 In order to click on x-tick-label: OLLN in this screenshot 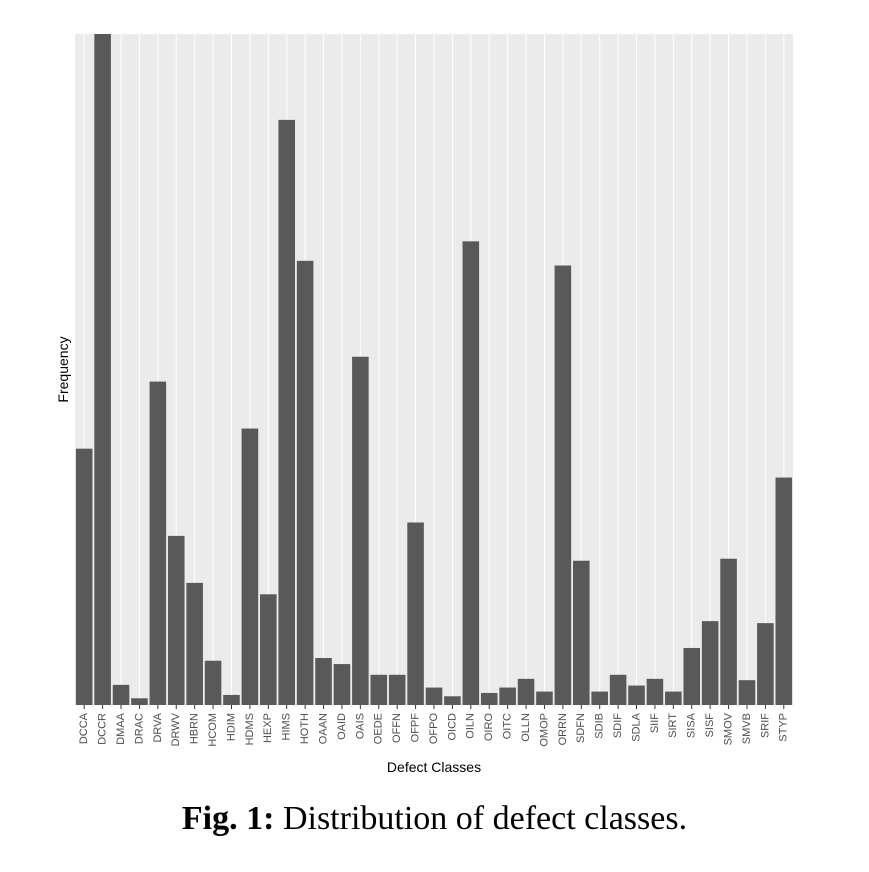, I will do `click(526, 727)`.